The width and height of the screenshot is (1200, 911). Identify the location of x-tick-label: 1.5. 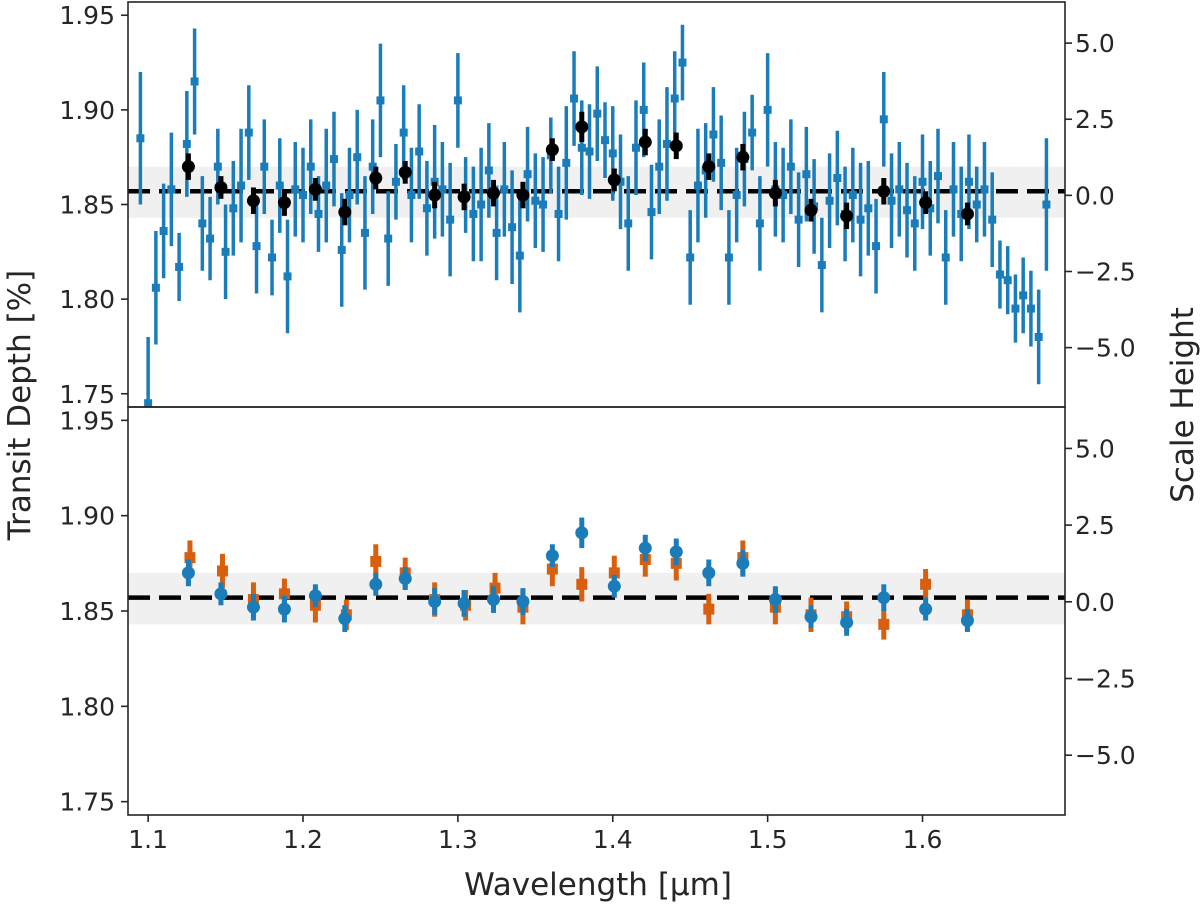
(768, 839).